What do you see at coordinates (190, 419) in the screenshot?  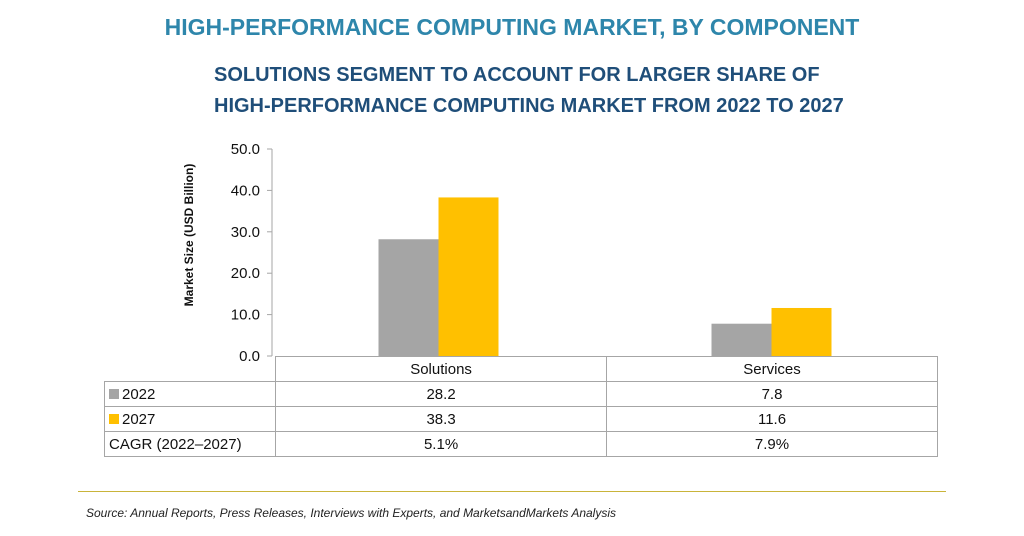 I see `legend-entry-2027: 2027` at bounding box center [190, 419].